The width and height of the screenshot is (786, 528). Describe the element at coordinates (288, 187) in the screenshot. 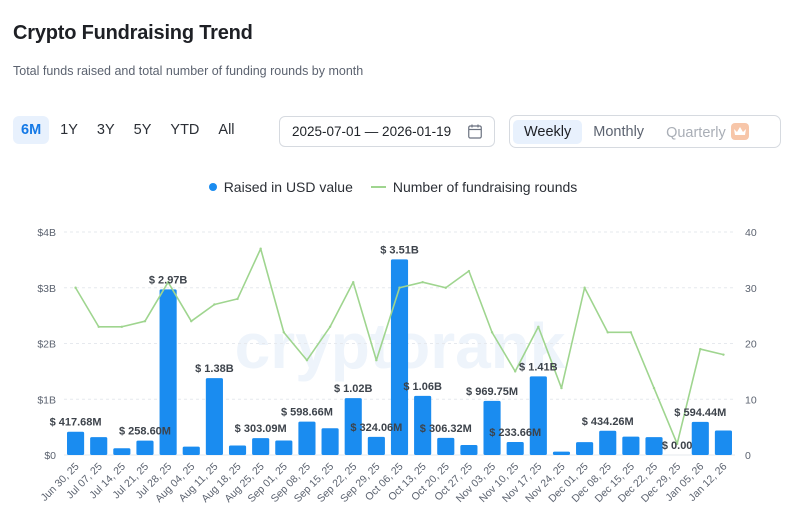

I see `legend-label-raised: Raised in USD value` at that location.